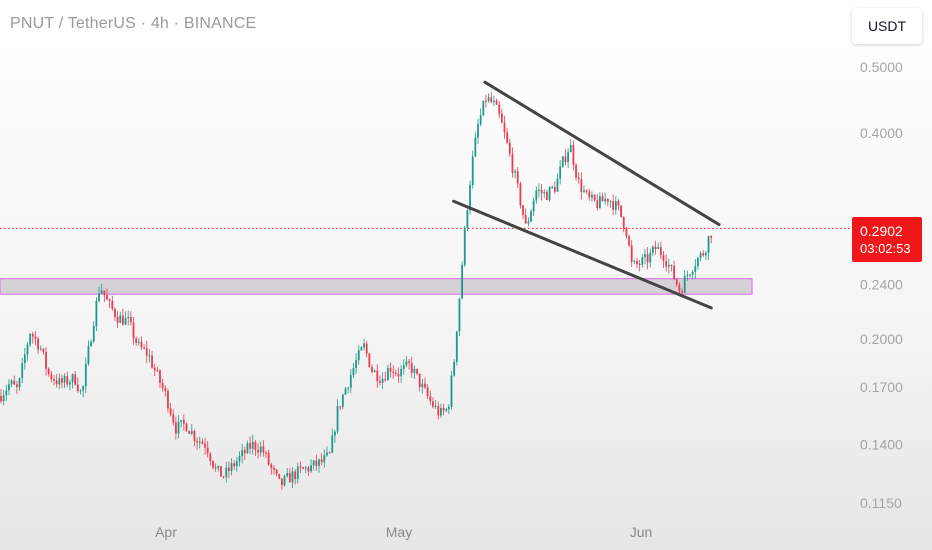  I want to click on x-tick-label: May, so click(399, 532).